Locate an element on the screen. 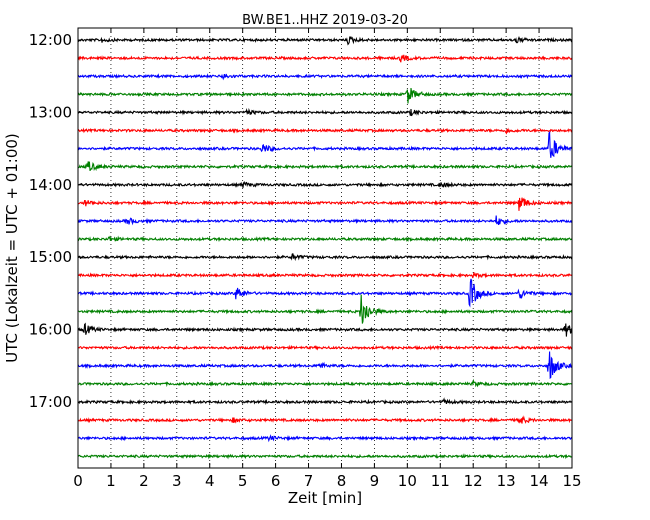 Image resolution: width=650 pixels, height=520 pixels. x-tick-label: 11 is located at coordinates (440, 481).